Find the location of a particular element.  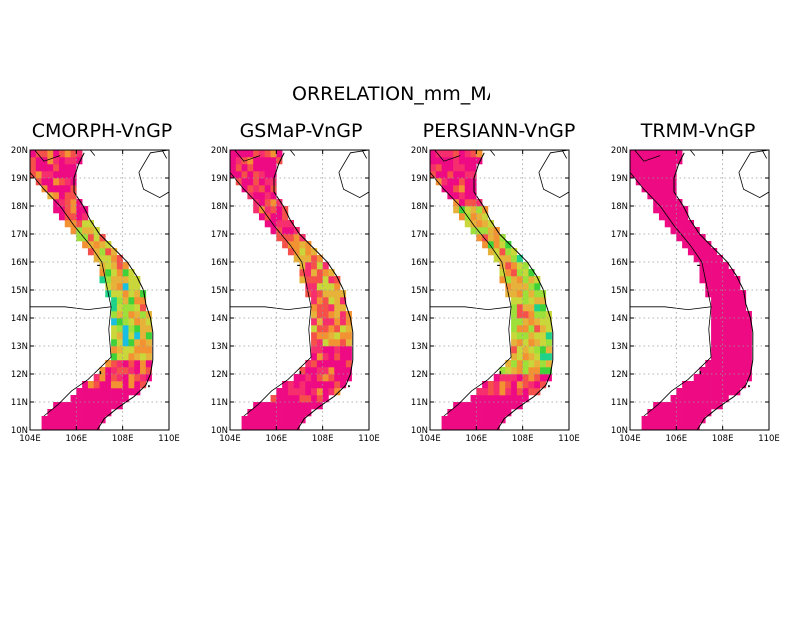

hainan-coastline is located at coordinates (753, 174).